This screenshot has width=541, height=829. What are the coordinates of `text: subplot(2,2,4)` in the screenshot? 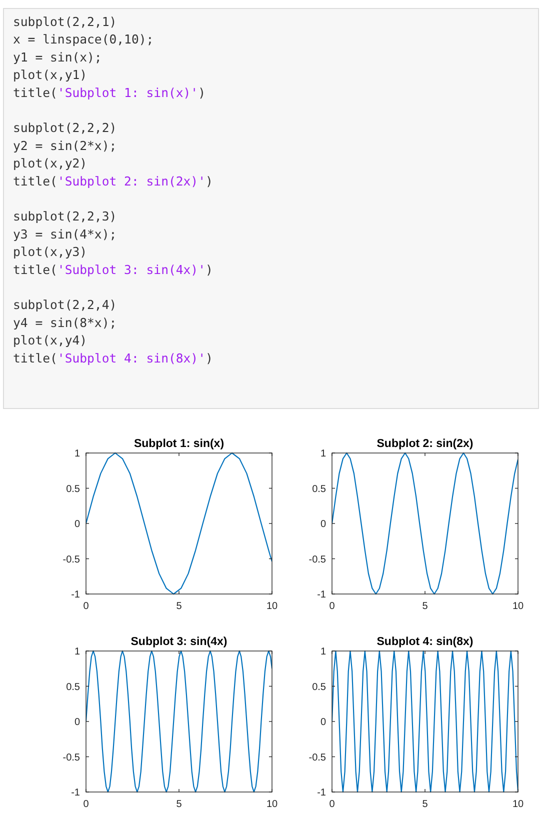 It's located at (65, 305).